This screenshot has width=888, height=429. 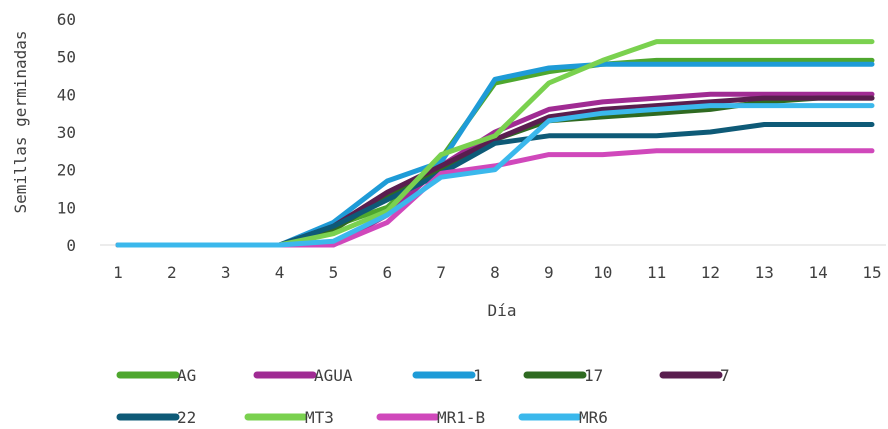 I want to click on x-axis-ticks: 1 2 3 4 5 6 7 8 9 10 11 12 13 14 15, so click(x=497, y=272).